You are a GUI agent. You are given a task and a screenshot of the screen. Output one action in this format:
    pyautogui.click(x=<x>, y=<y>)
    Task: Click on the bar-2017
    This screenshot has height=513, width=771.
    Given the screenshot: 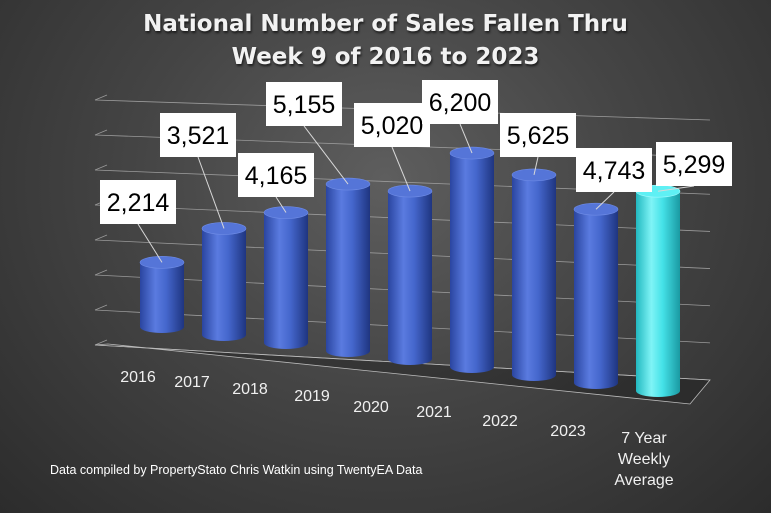 What is the action you would take?
    pyautogui.click(x=224, y=281)
    